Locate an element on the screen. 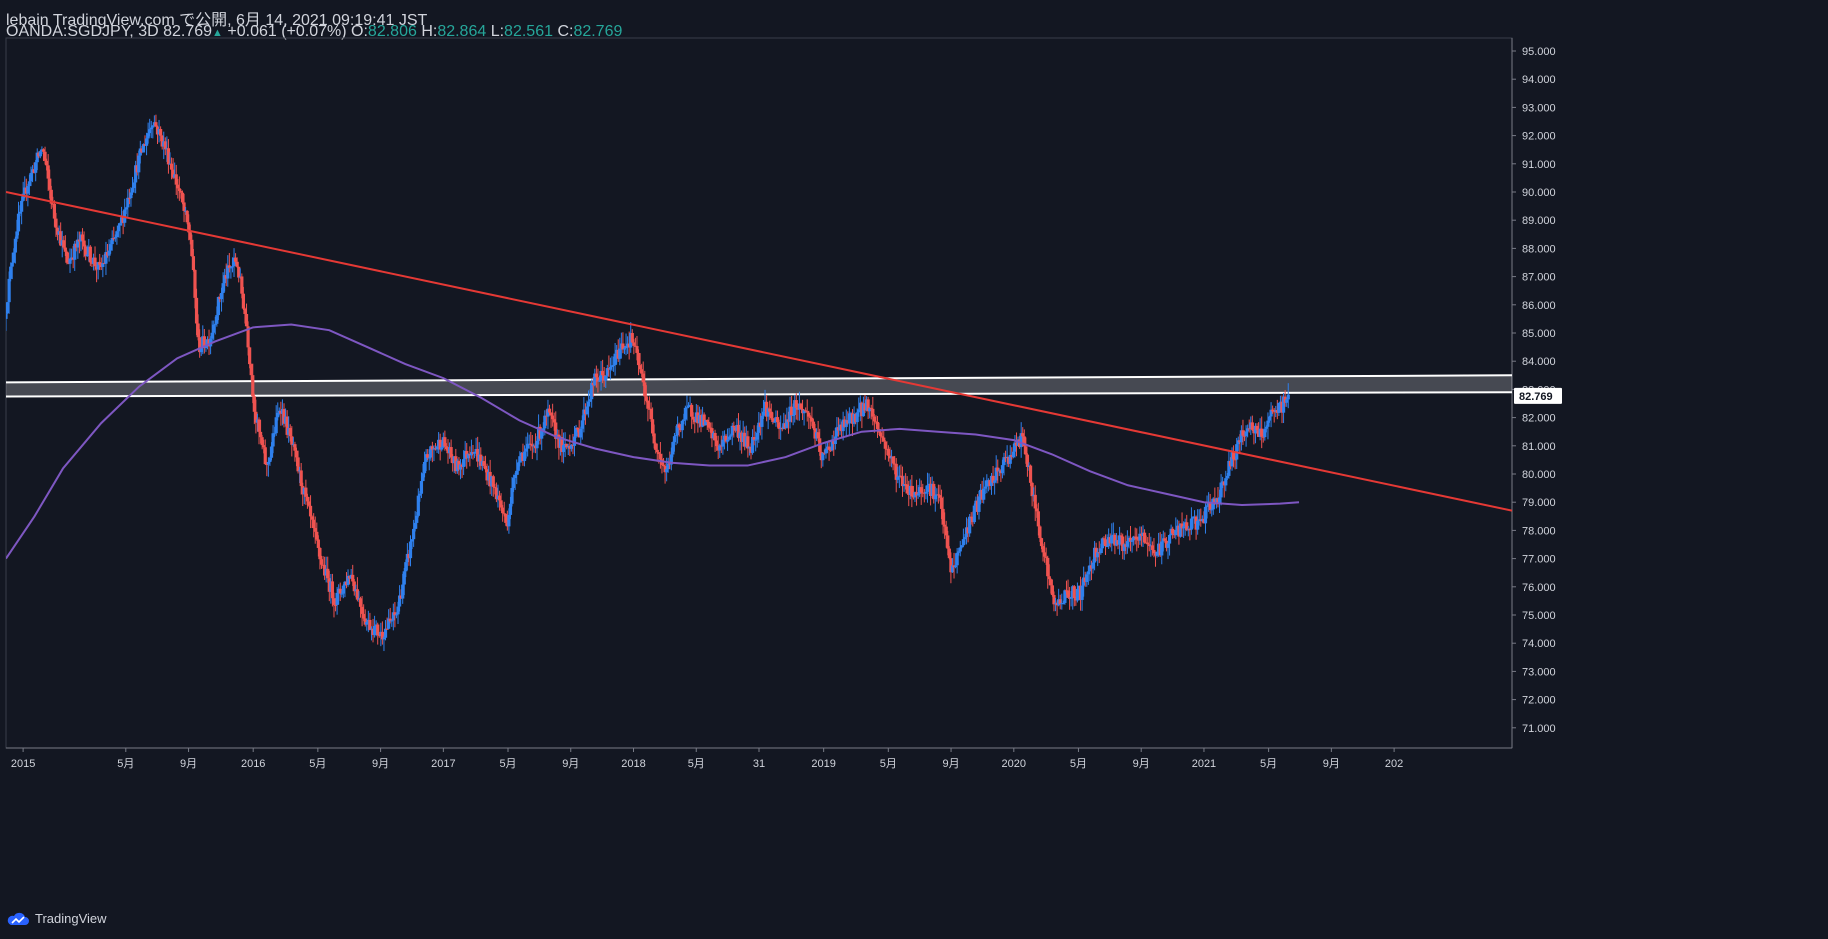  y-tick-label: 86.000 is located at coordinates (1539, 306).